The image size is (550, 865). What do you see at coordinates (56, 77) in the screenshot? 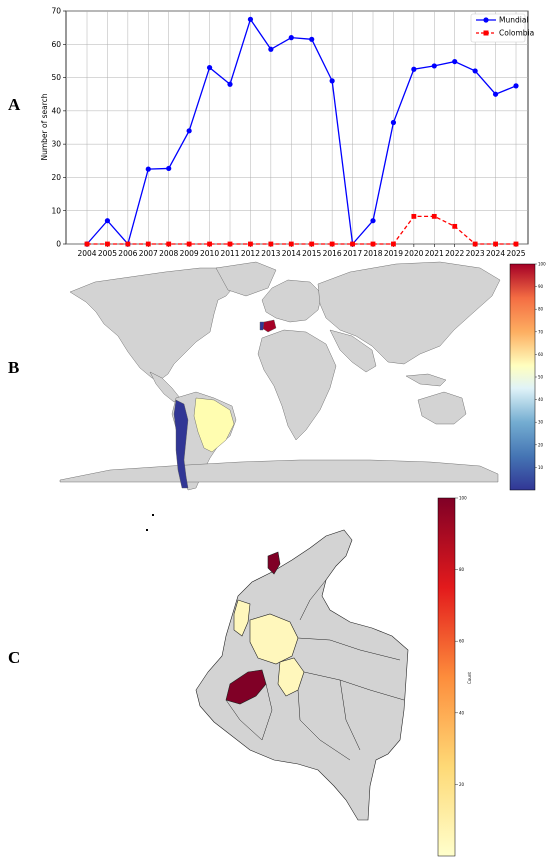
I see `y-tick-label: 50` at bounding box center [56, 77].